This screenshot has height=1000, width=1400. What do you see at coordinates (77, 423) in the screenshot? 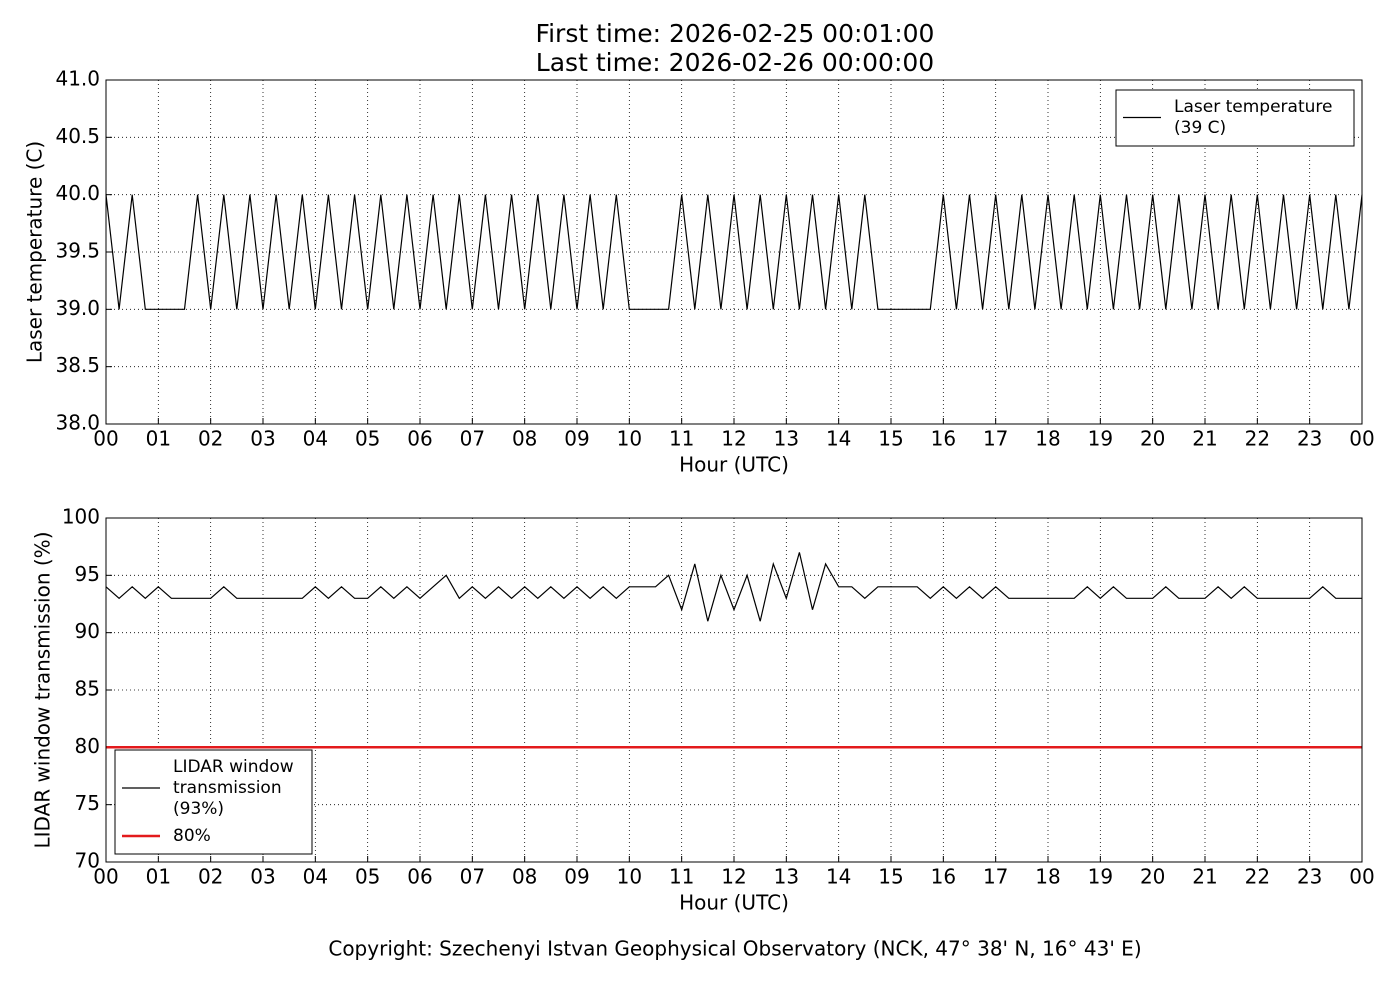
I see `y-tick-label: 38.0` at bounding box center [77, 423].